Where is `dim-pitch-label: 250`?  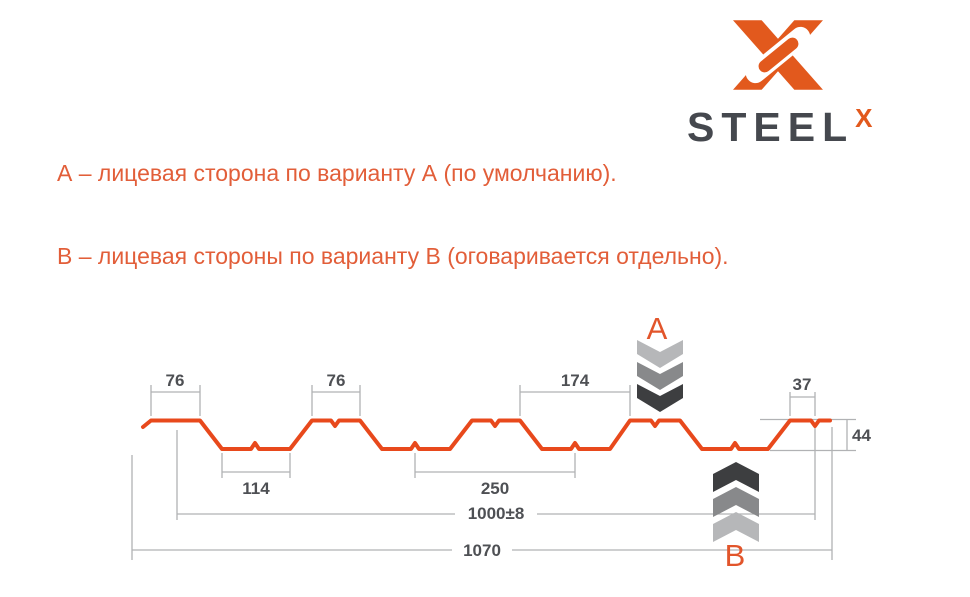 dim-pitch-label: 250 is located at coordinates (495, 488).